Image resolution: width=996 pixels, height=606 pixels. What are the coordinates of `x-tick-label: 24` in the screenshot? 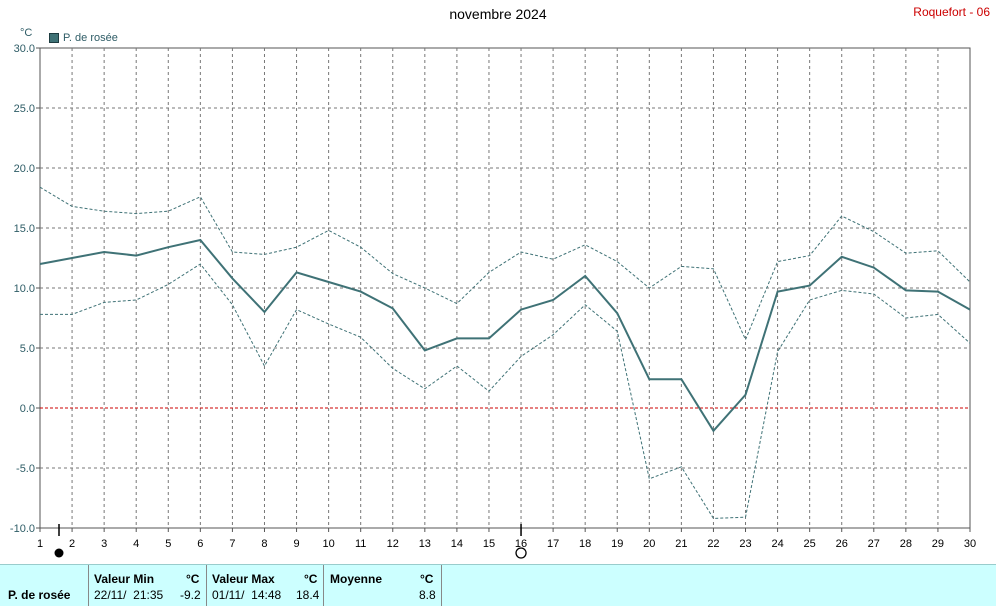 It's located at (777, 544).